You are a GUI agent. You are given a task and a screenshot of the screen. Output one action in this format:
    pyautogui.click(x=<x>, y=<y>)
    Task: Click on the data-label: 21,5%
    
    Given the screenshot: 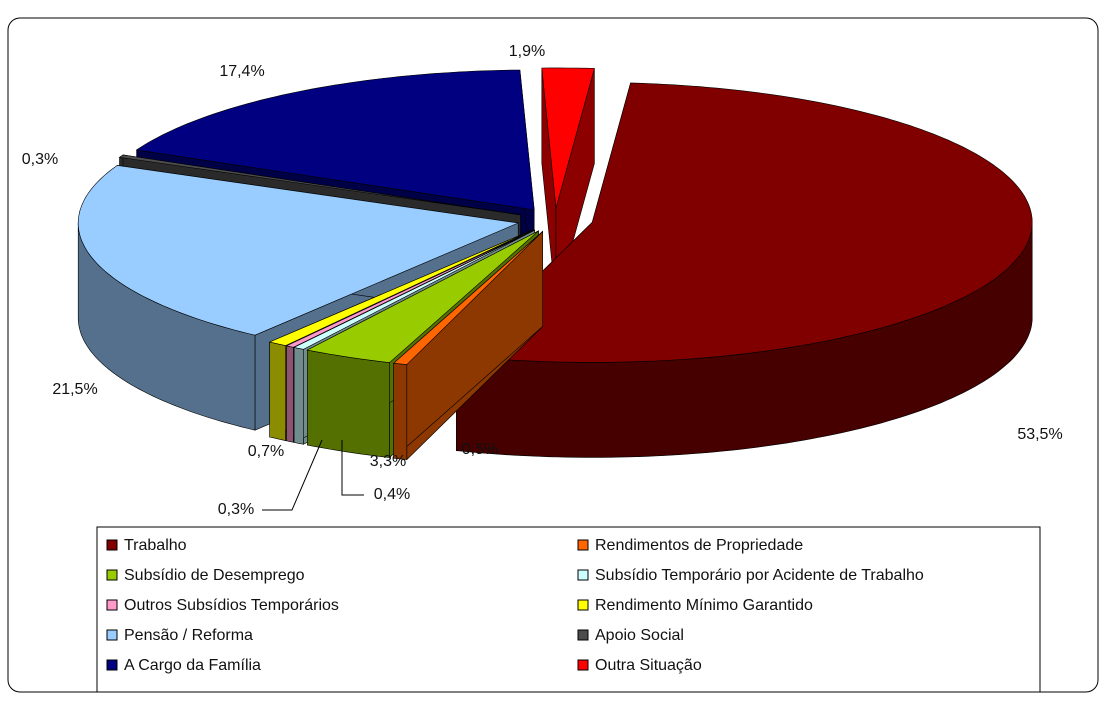 What is the action you would take?
    pyautogui.click(x=74, y=389)
    